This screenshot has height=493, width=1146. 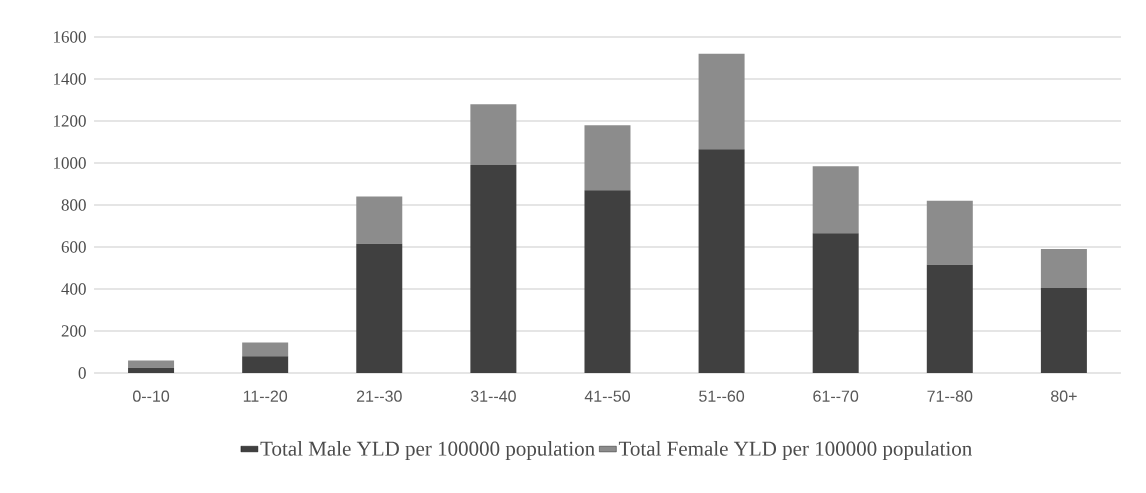 What do you see at coordinates (73, 331) in the screenshot?
I see `y-tick-label: 200` at bounding box center [73, 331].